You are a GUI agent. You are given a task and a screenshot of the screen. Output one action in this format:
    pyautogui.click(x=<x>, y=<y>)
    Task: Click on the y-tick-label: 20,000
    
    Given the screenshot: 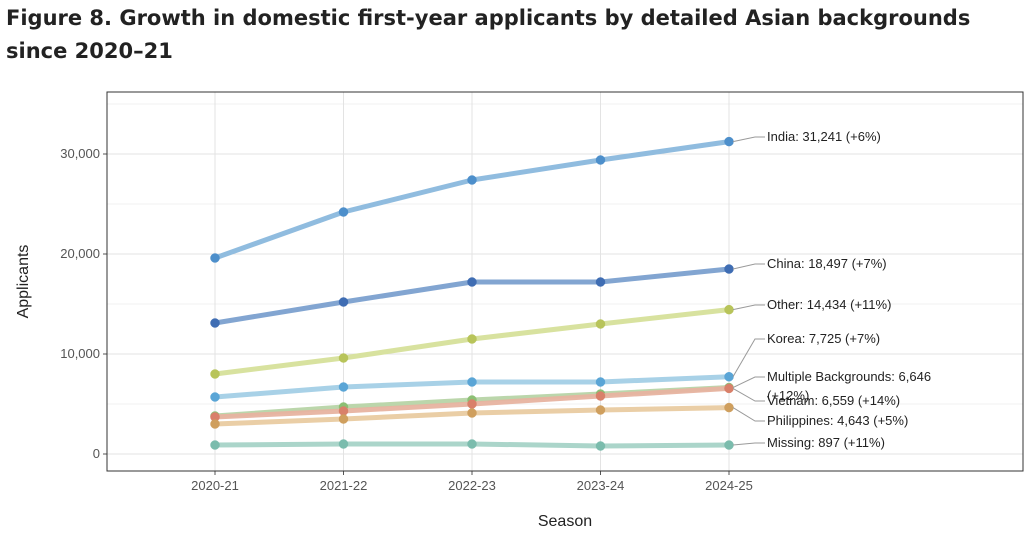 What is the action you would take?
    pyautogui.click(x=80, y=253)
    